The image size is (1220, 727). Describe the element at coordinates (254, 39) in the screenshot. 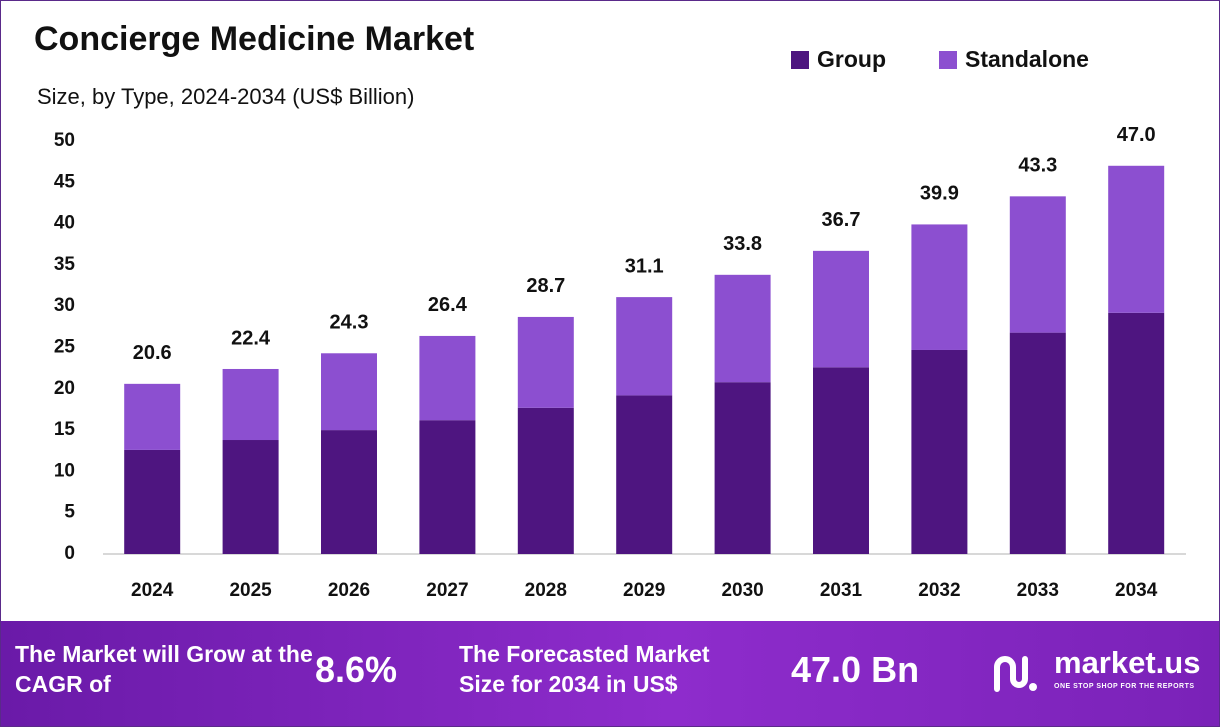

I see `chart-title: Concierge Medicine Market` at that location.